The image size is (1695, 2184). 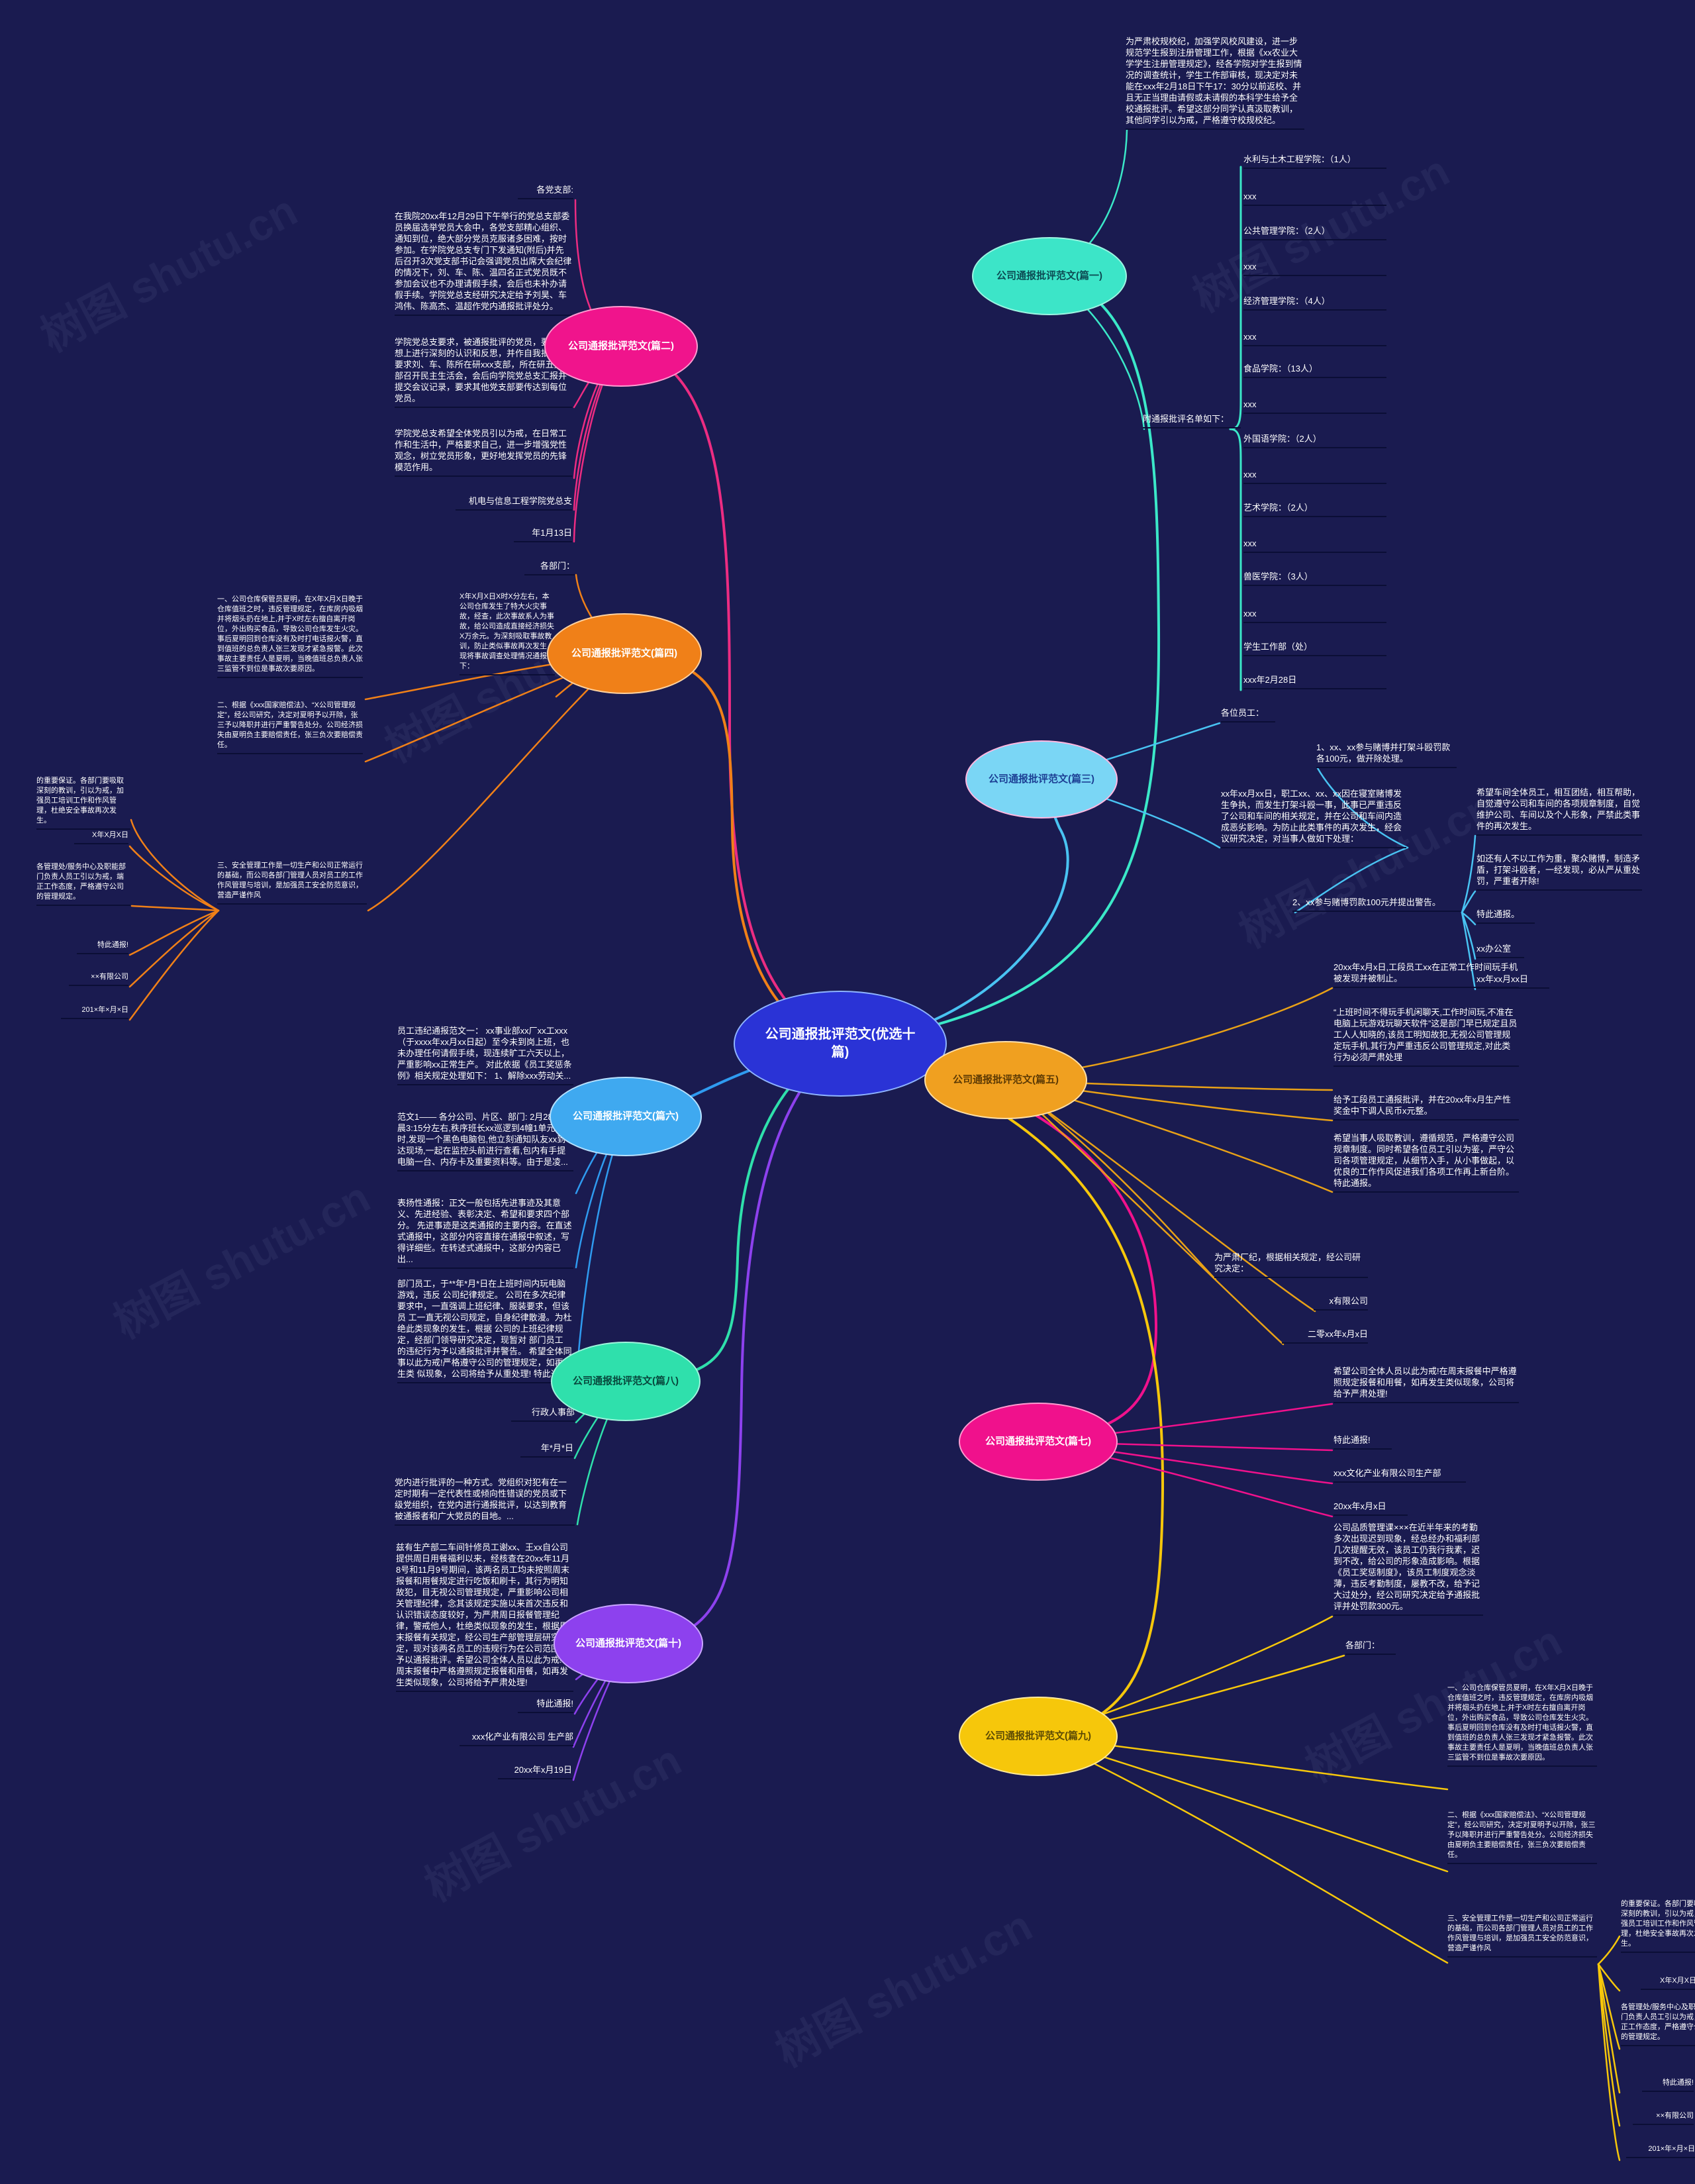 What do you see at coordinates (543, 1414) in the screenshot?
I see `note-p8-0: 行政人事部` at bounding box center [543, 1414].